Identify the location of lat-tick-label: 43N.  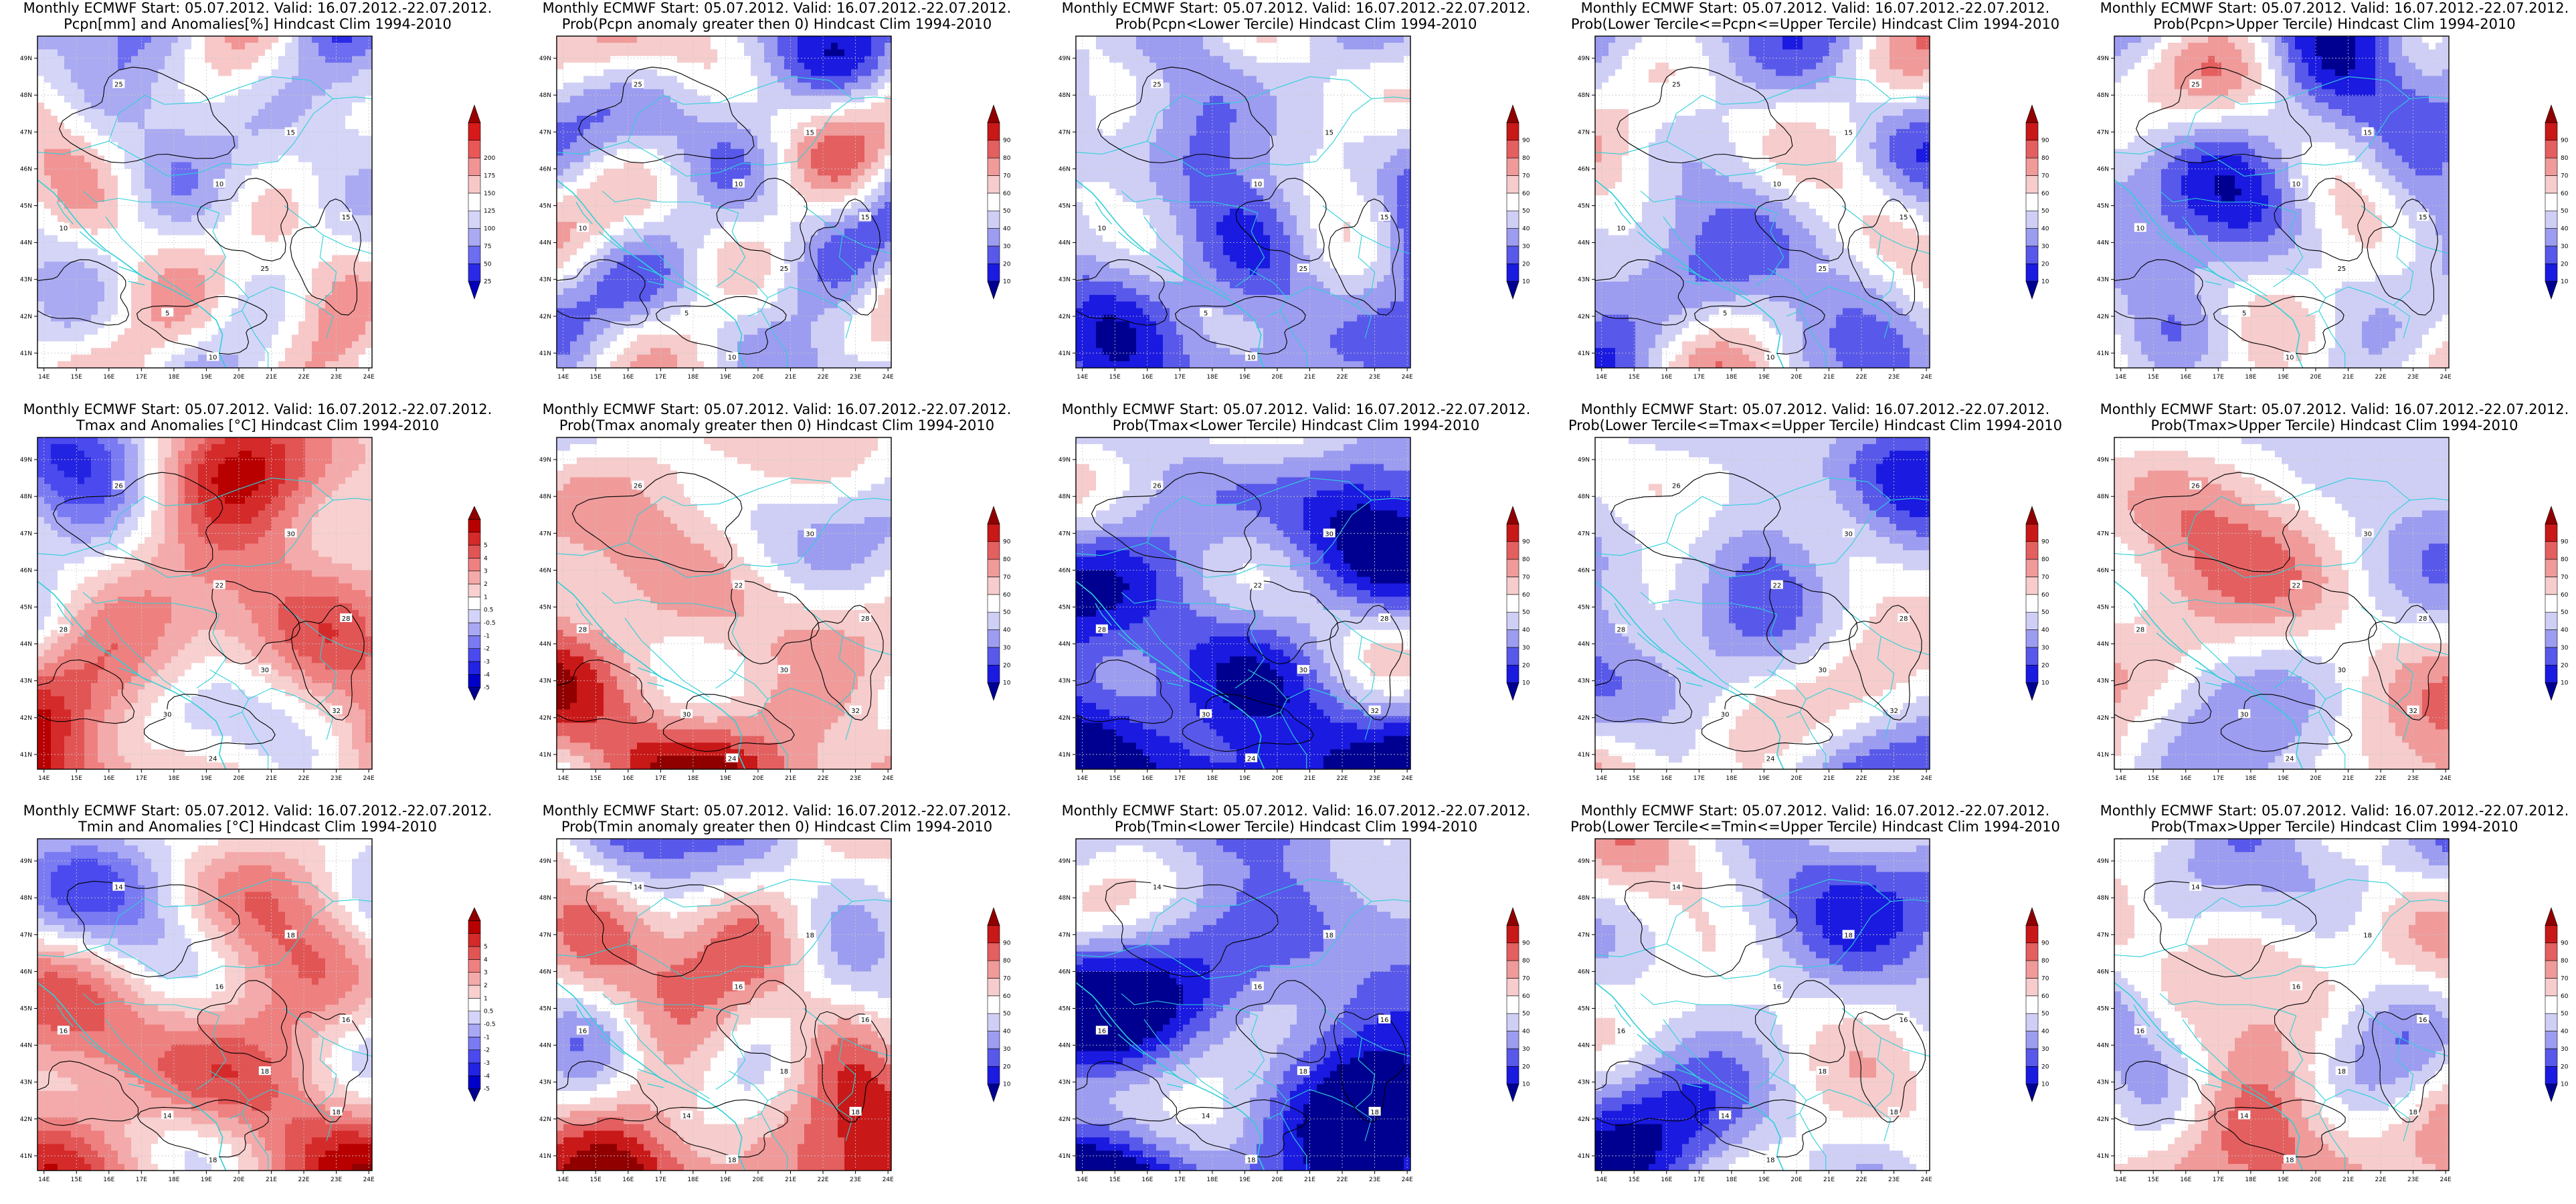
(2103, 681).